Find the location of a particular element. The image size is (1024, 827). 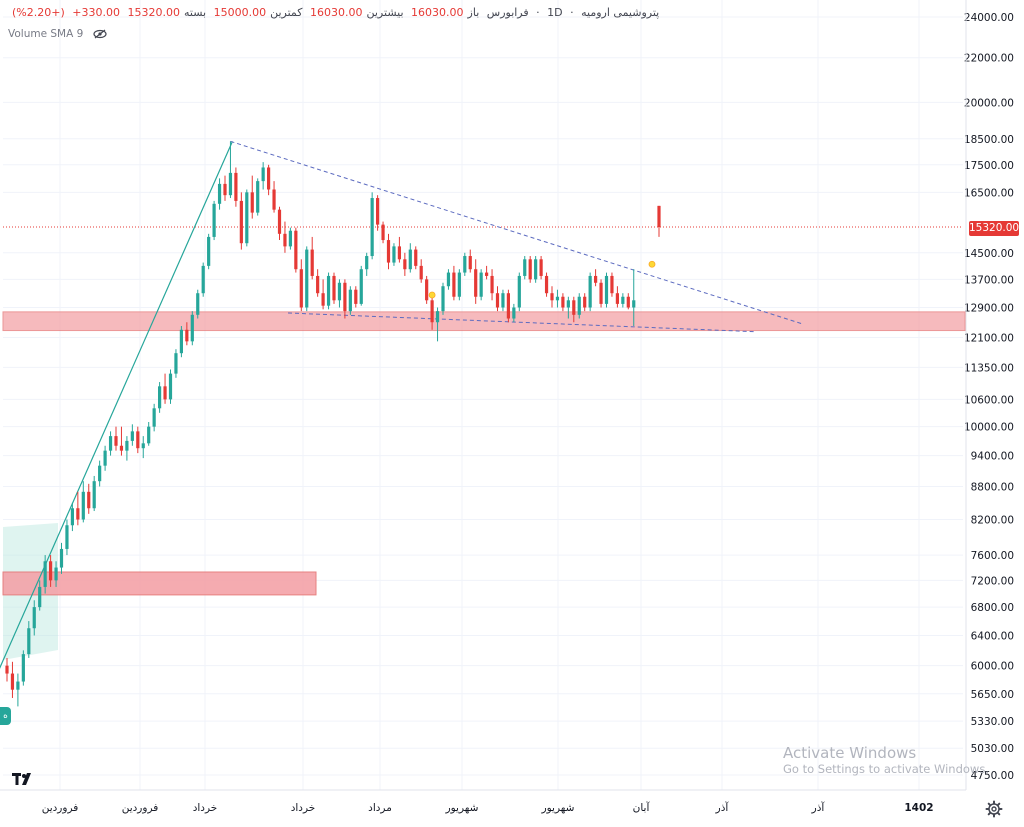

close-value: 15320.00 is located at coordinates (153, 12).